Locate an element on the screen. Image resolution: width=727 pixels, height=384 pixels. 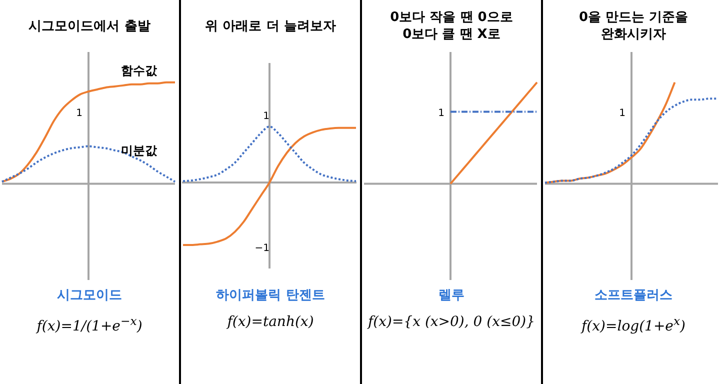
text: 소프트플러스 is located at coordinates (634, 295).